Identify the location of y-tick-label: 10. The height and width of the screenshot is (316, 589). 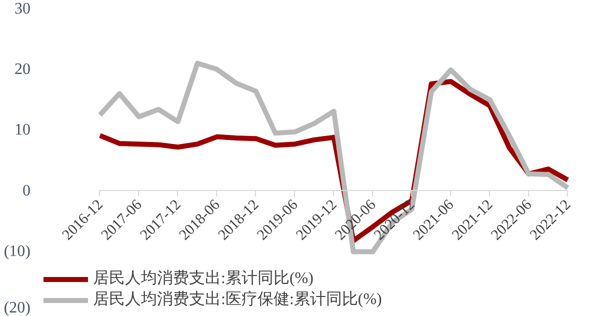
(22, 130).